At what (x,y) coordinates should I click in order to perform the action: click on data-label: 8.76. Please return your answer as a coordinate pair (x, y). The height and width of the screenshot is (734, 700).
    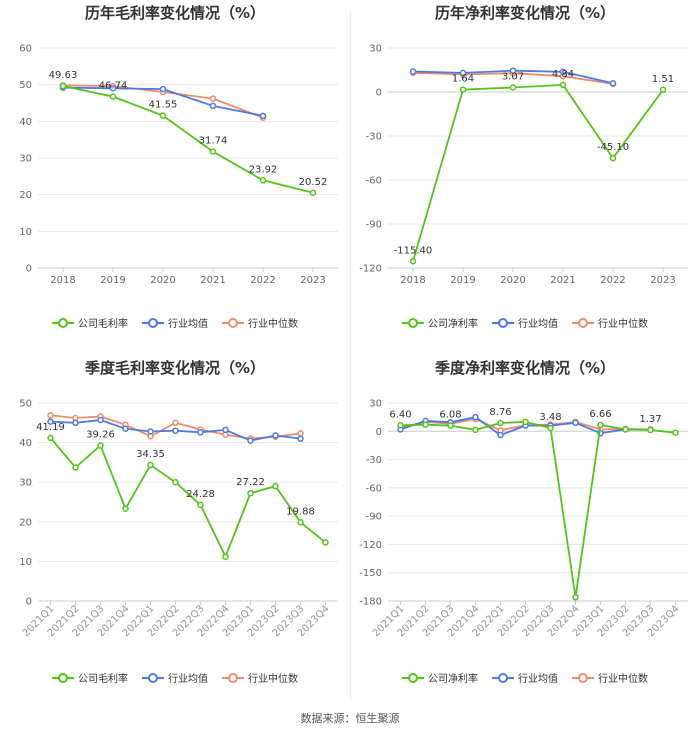
    Looking at the image, I should click on (500, 412).